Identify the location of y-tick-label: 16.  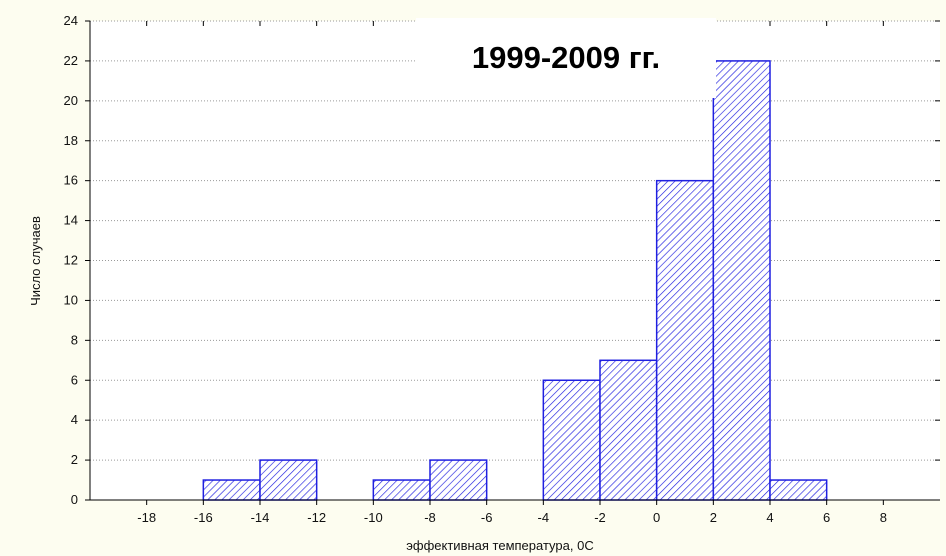
(71, 180).